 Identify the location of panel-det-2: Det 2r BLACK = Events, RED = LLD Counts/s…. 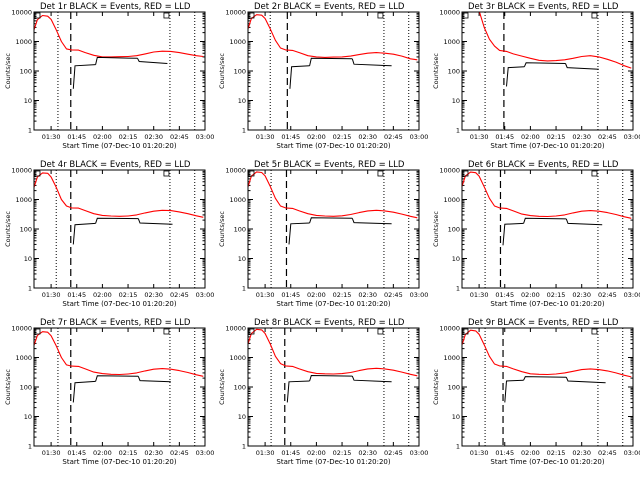
(323, 76).